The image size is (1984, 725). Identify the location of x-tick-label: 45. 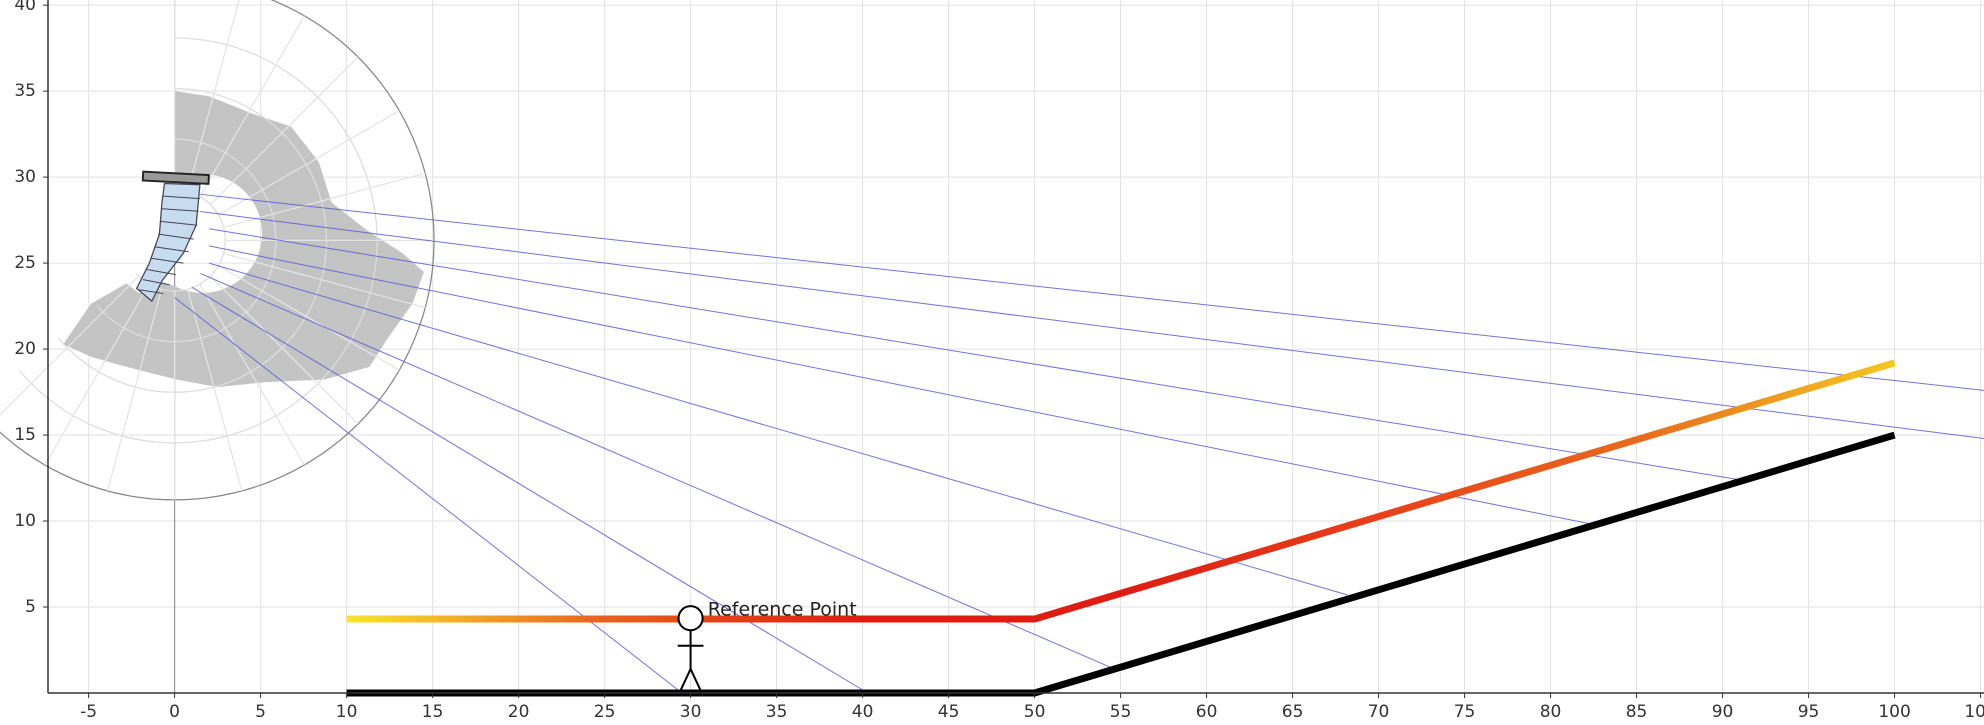
(949, 712).